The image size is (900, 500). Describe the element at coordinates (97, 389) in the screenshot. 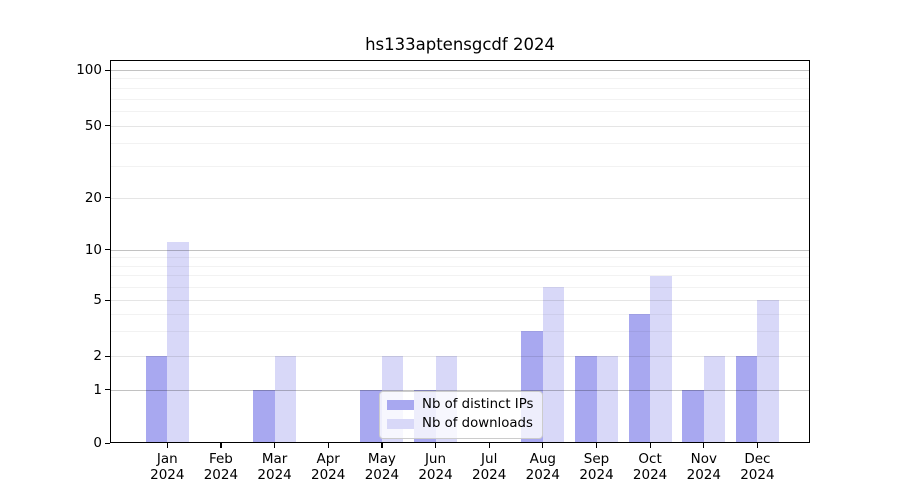

I see `y-tick-label-1: 1` at that location.